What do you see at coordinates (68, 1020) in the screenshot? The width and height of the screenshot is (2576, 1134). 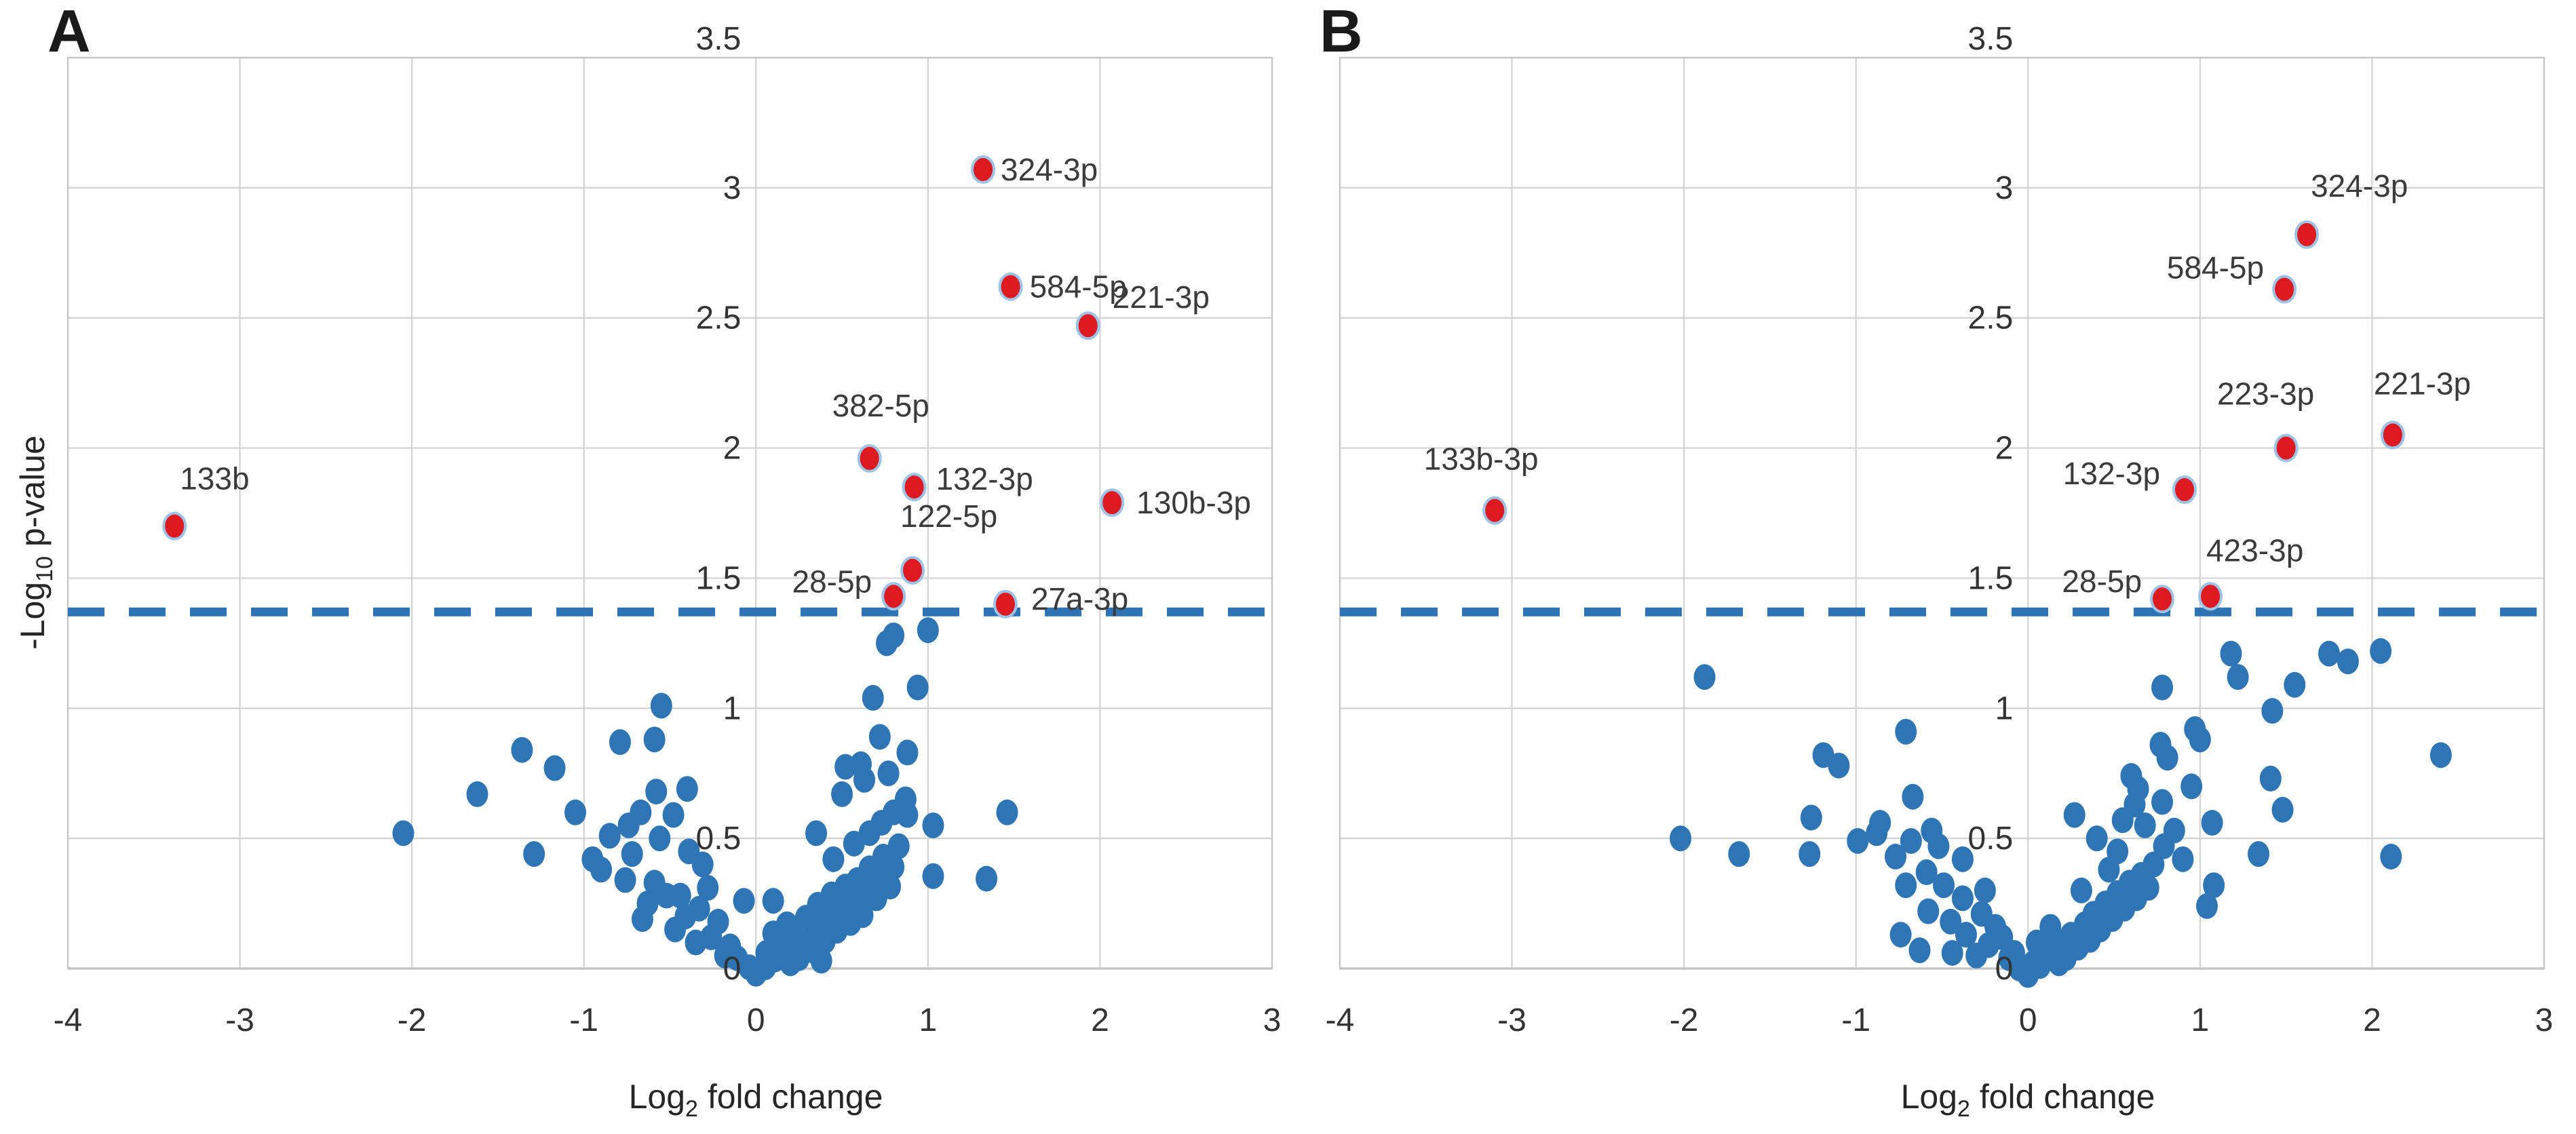 I see `x-tick-label: -4` at bounding box center [68, 1020].